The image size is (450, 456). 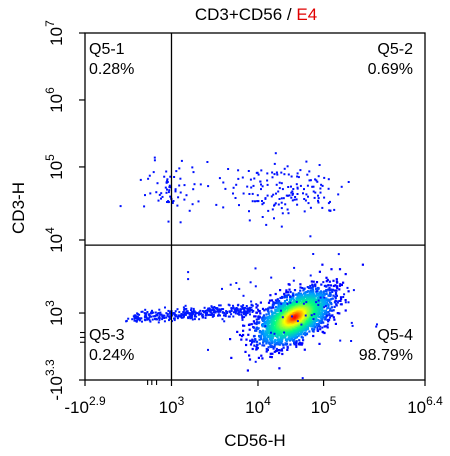 What do you see at coordinates (107, 49) in the screenshot?
I see `quadrant-name: Q5-1` at bounding box center [107, 49].